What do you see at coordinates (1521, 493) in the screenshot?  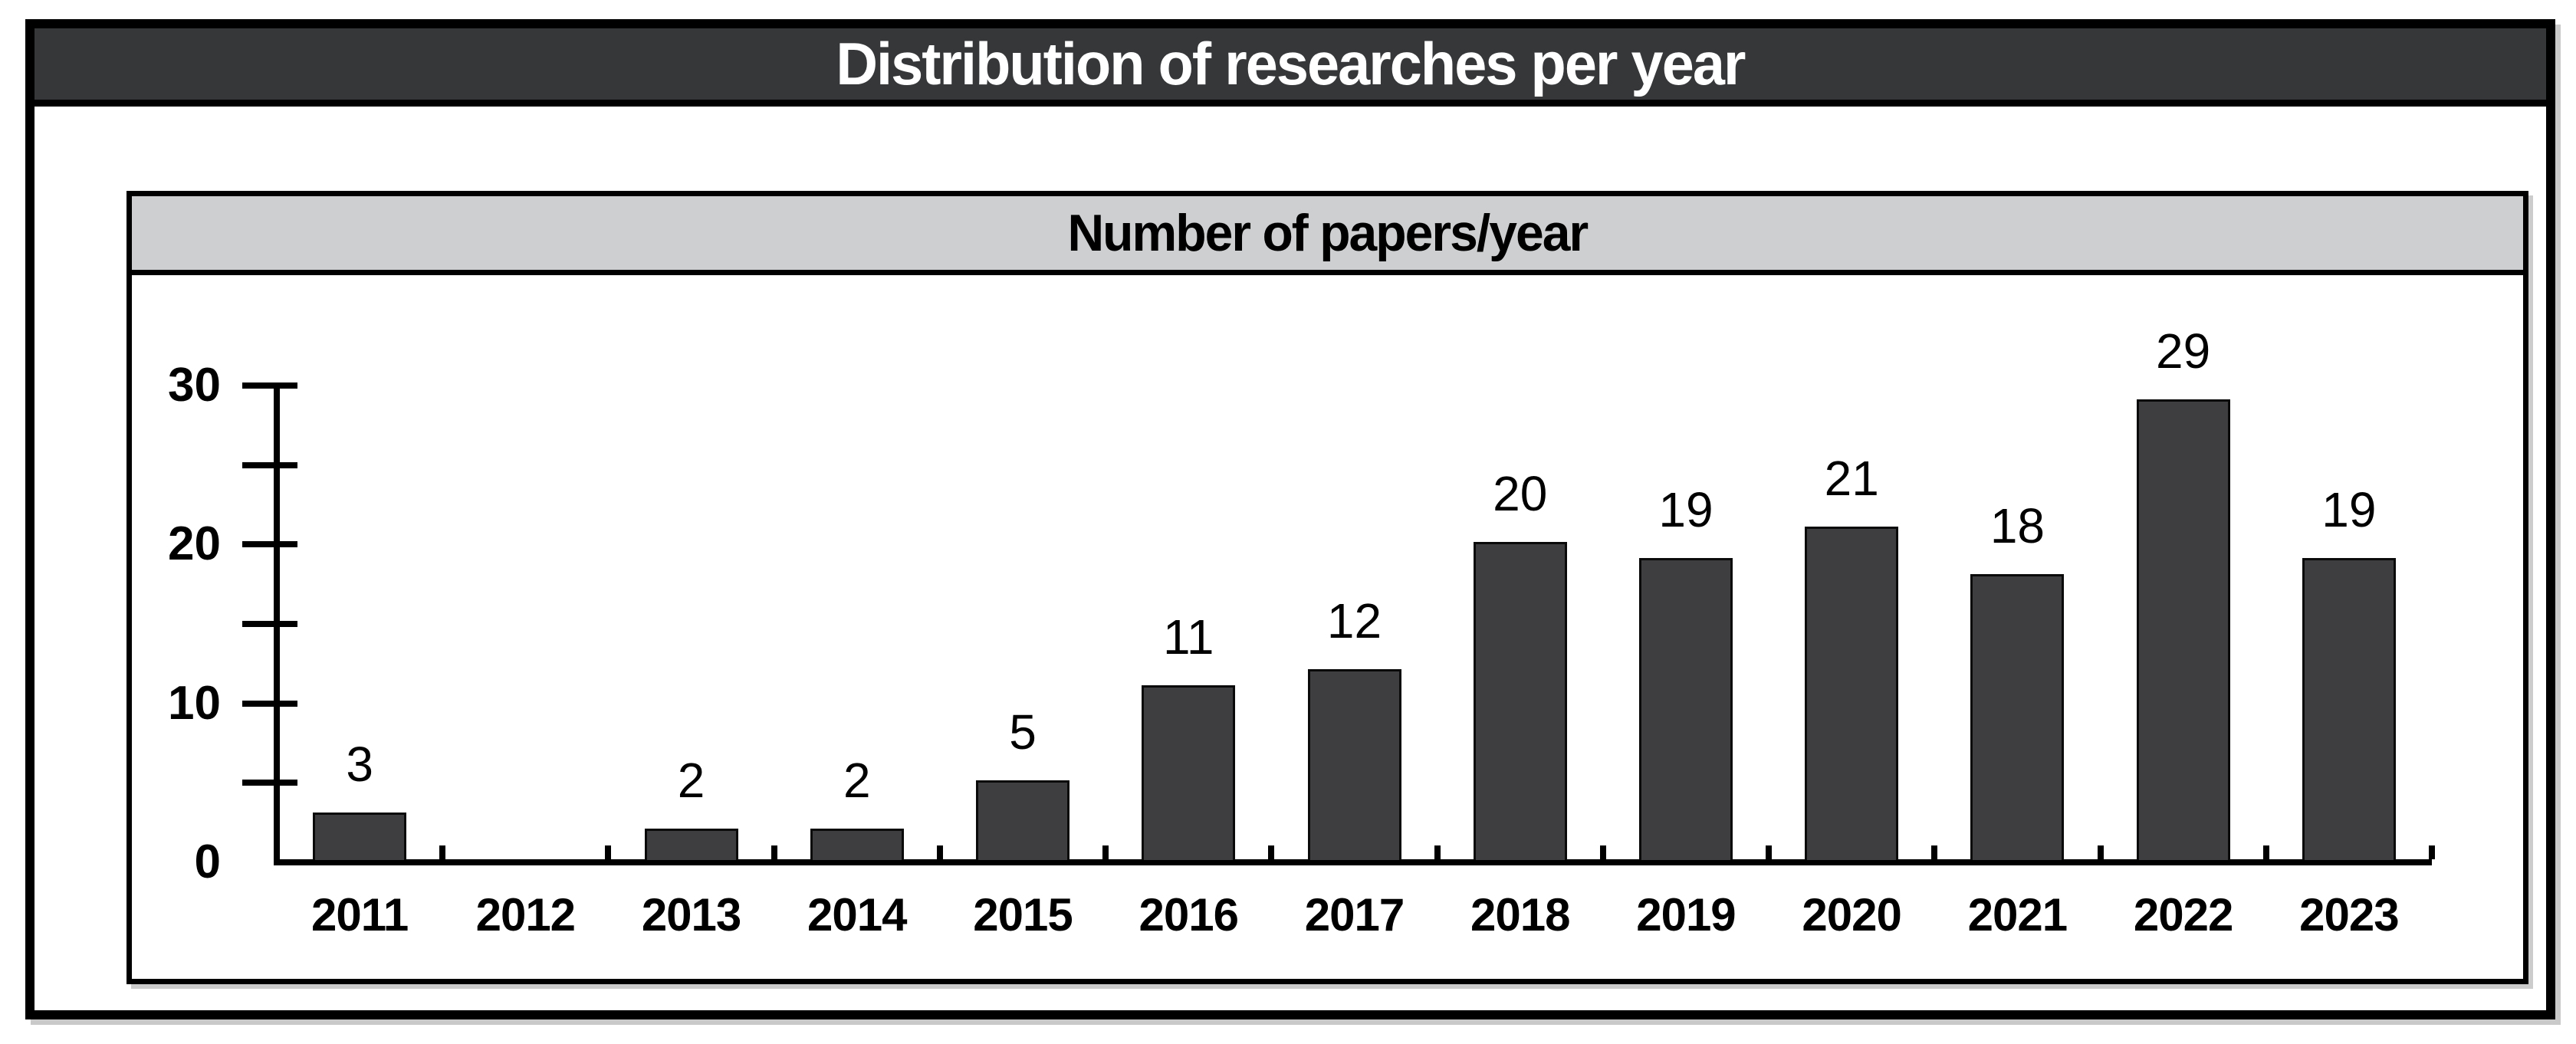 I see `bar-value-label: 20` at bounding box center [1521, 493].